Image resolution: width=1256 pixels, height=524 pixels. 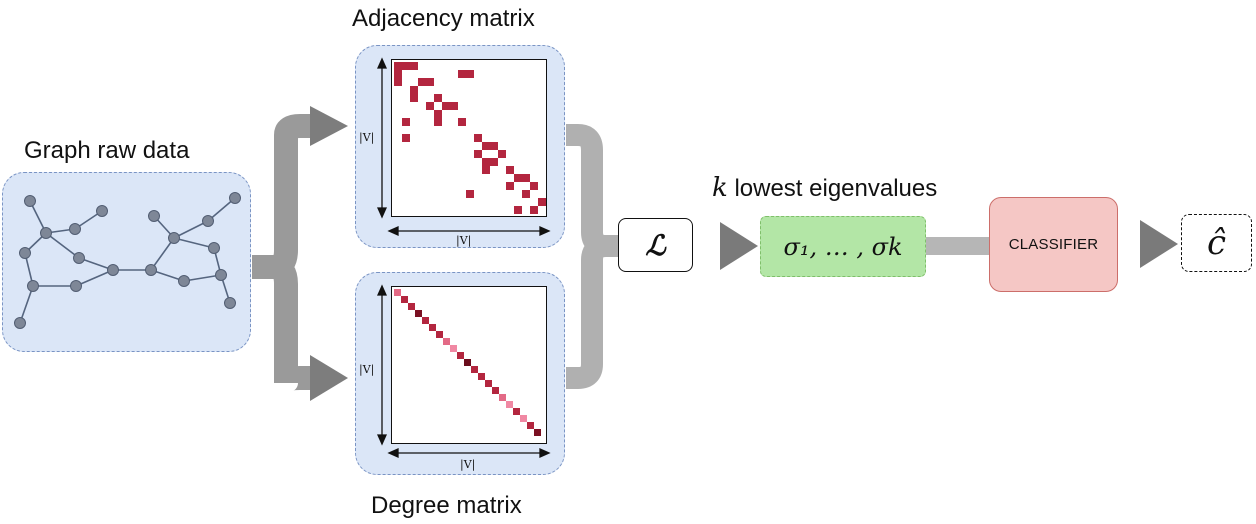 I want to click on adjacency-matrix-frame, so click(x=469, y=138).